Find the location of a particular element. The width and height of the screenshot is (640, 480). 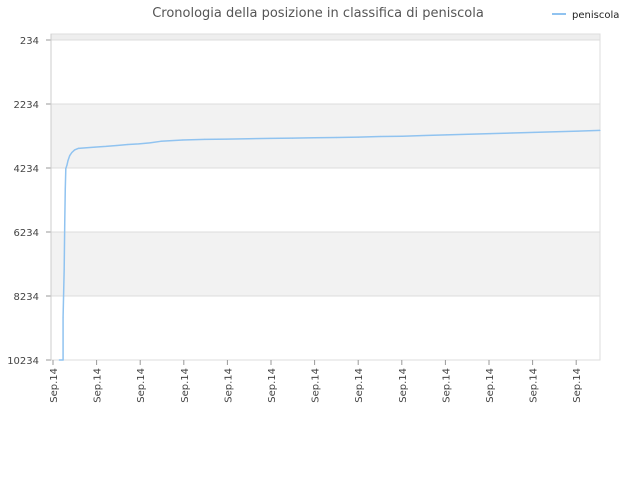

y-tick-label: 6234 is located at coordinates (26, 233).